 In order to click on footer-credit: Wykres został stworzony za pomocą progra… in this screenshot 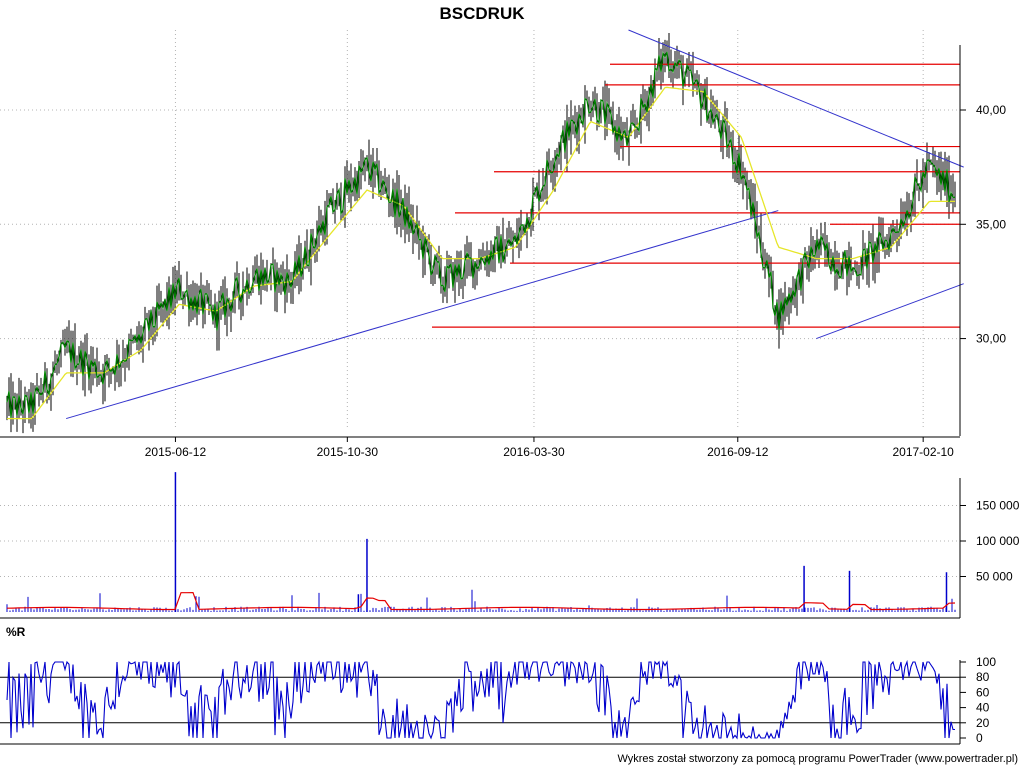, I will do `click(817, 759)`.